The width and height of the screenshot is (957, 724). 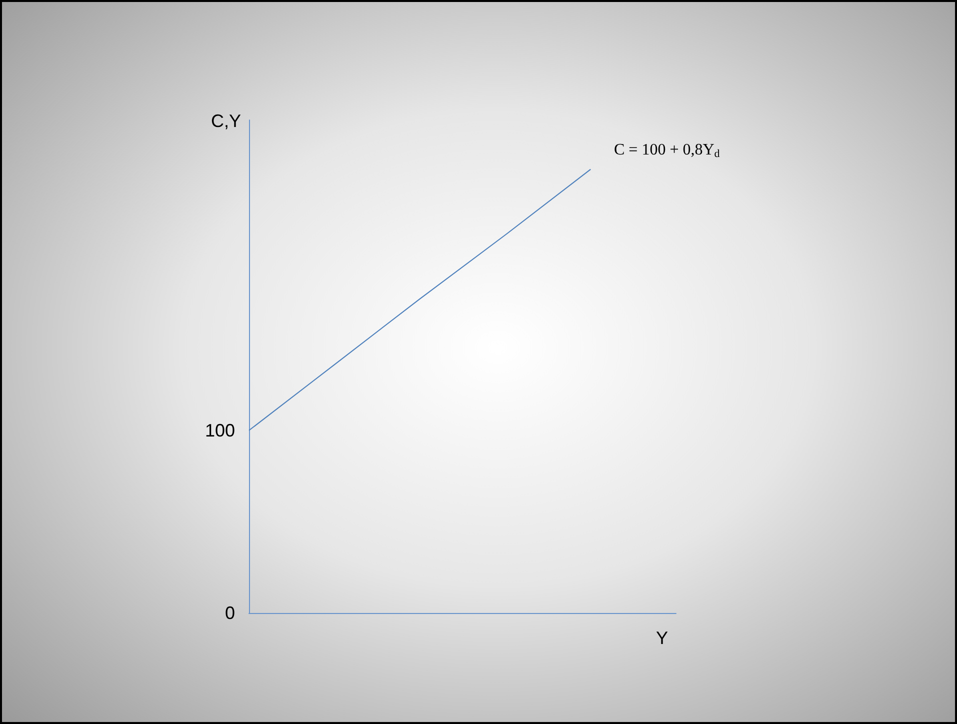 I want to click on y-tick-label: 0, so click(x=229, y=613).